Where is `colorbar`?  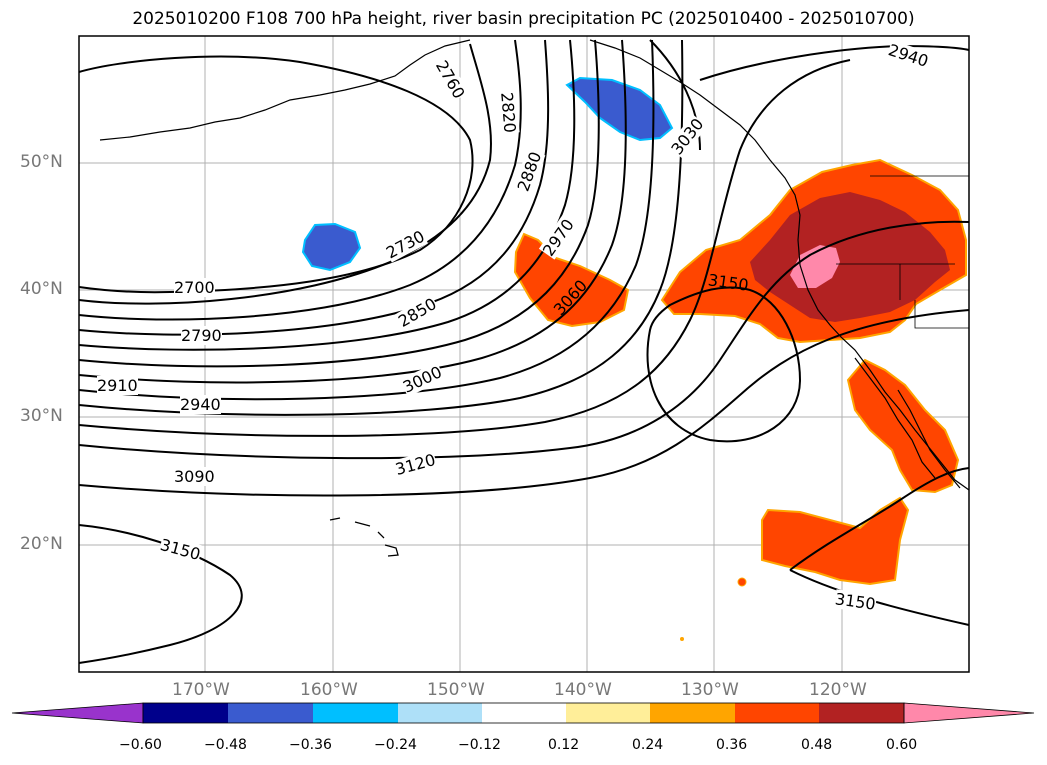
colorbar is located at coordinates (523, 713).